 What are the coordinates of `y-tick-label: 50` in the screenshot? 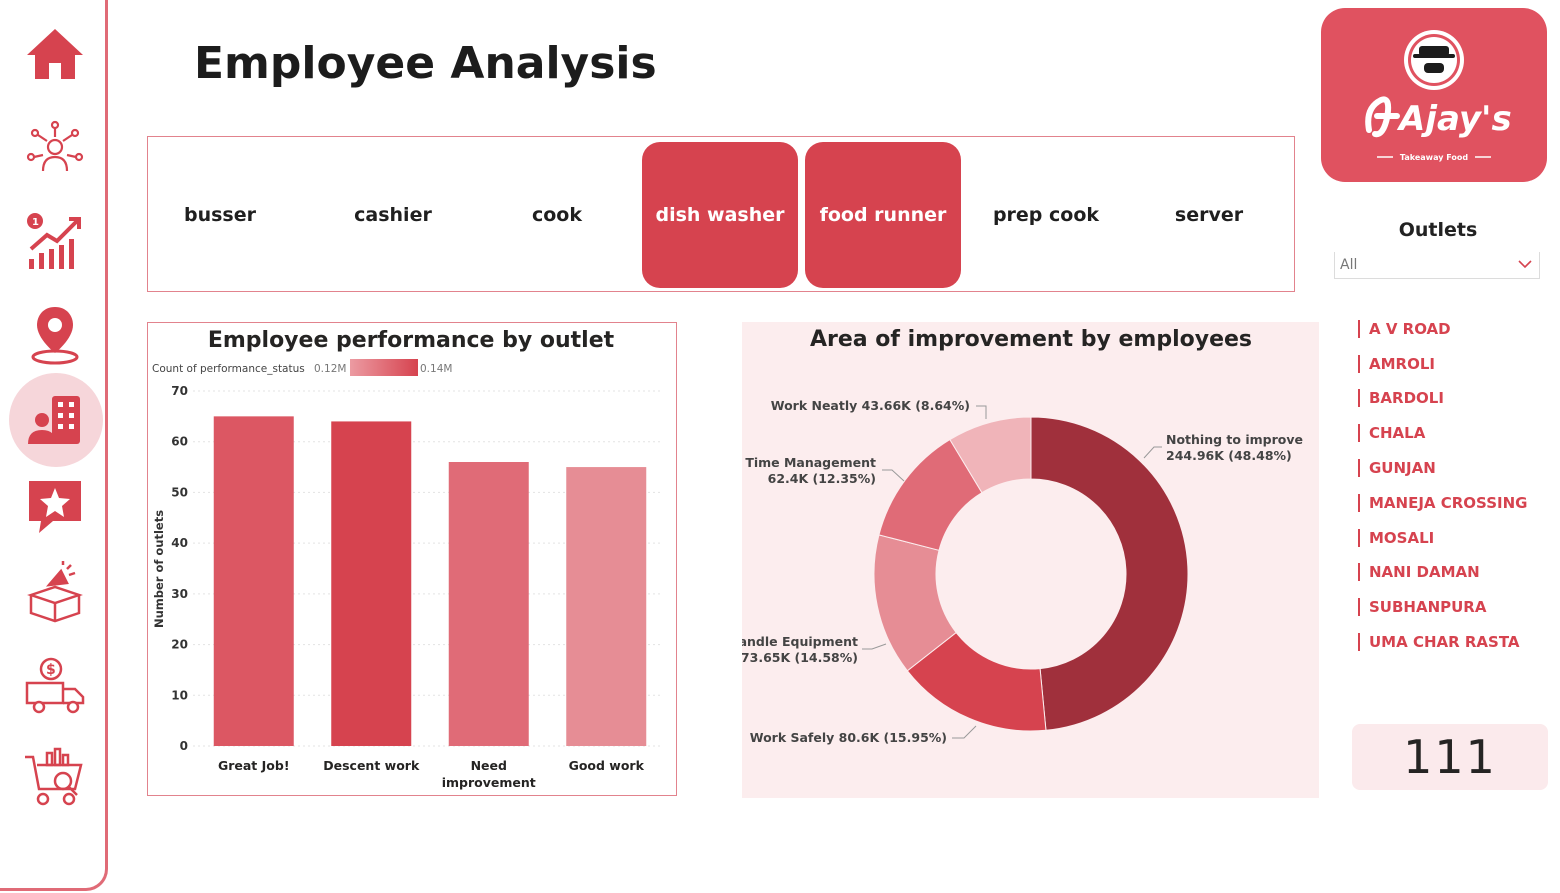 It's located at (179, 492).